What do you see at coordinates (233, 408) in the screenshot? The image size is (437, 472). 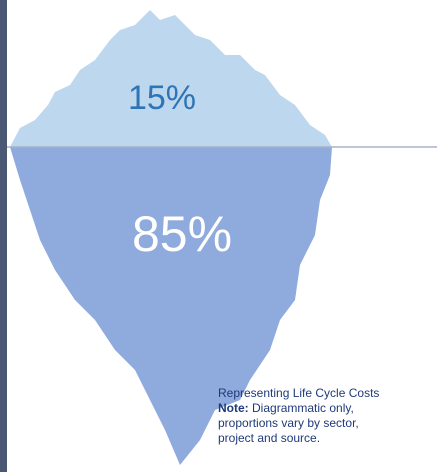 I see `note-label: Note:` at bounding box center [233, 408].